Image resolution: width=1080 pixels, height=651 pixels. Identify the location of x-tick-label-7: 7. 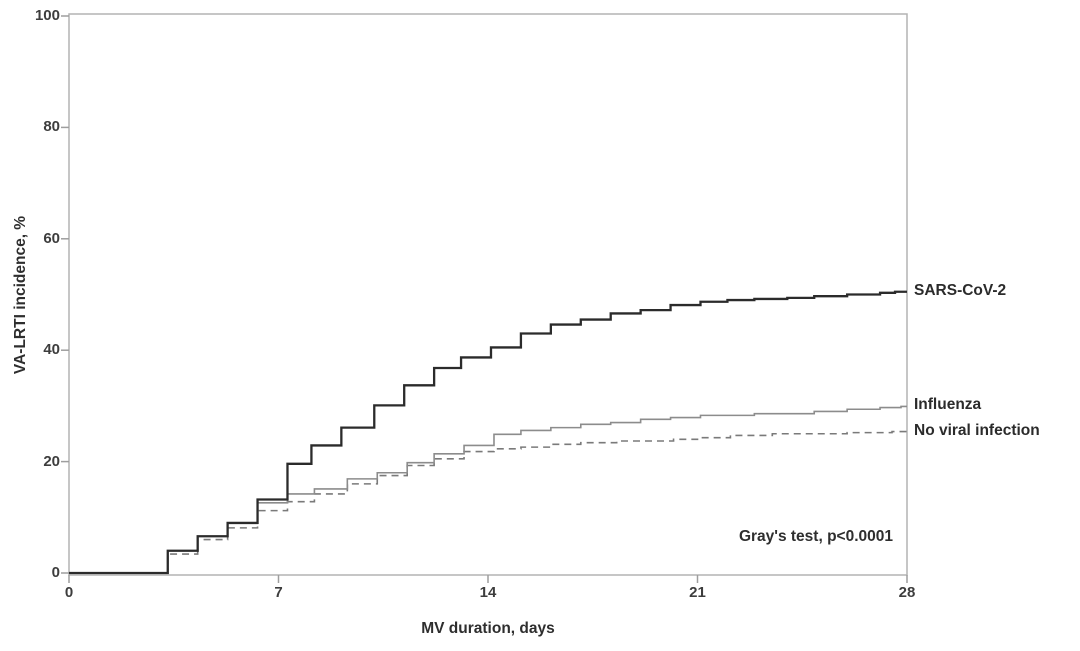
(278, 592).